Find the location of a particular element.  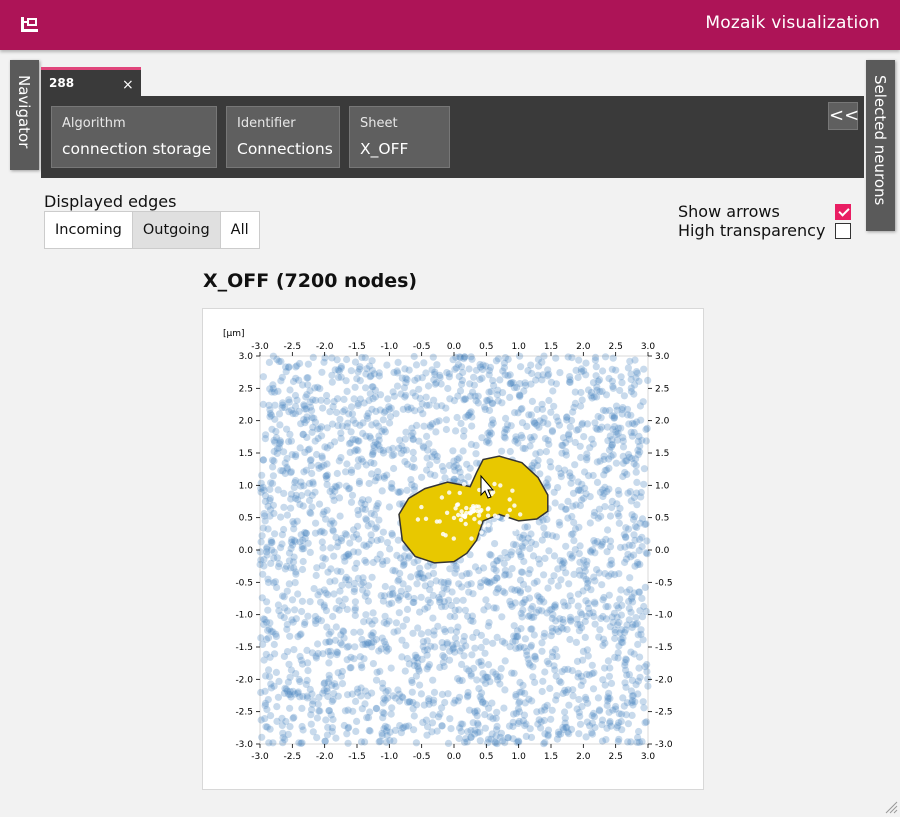

collapse-button: << is located at coordinates (843, 116).